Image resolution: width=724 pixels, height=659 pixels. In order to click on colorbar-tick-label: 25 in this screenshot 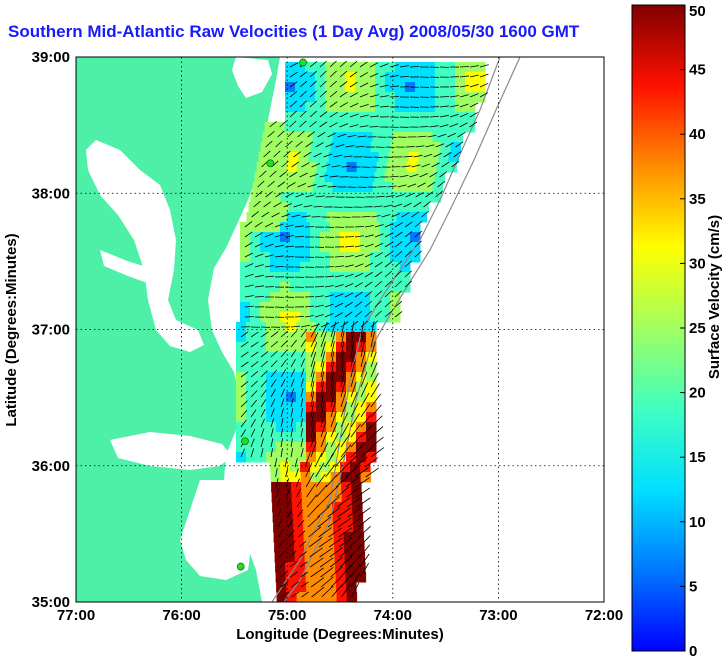, I will do `click(697, 328)`.